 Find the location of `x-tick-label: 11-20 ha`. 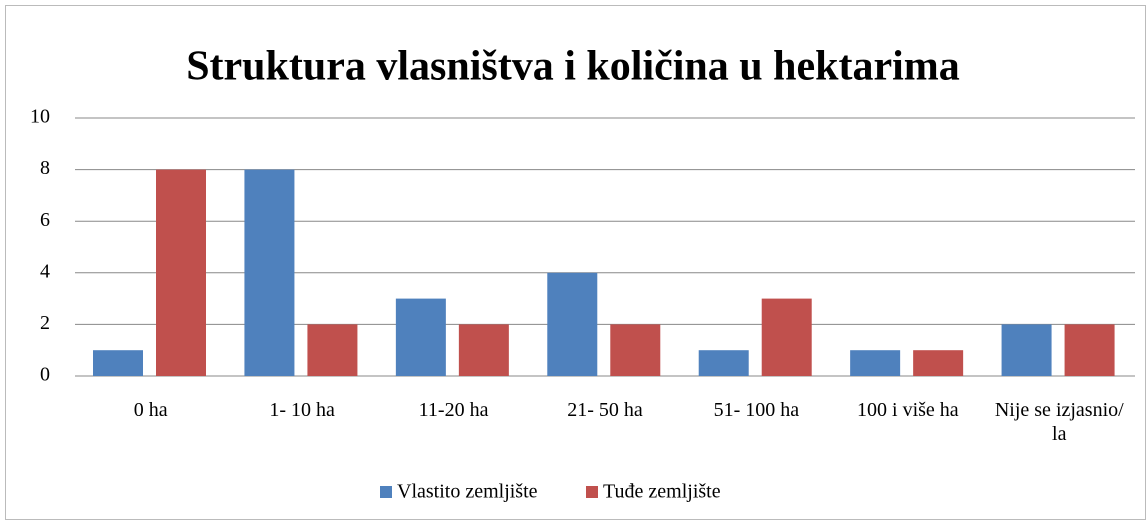

x-tick-label: 11-20 ha is located at coordinates (453, 410).